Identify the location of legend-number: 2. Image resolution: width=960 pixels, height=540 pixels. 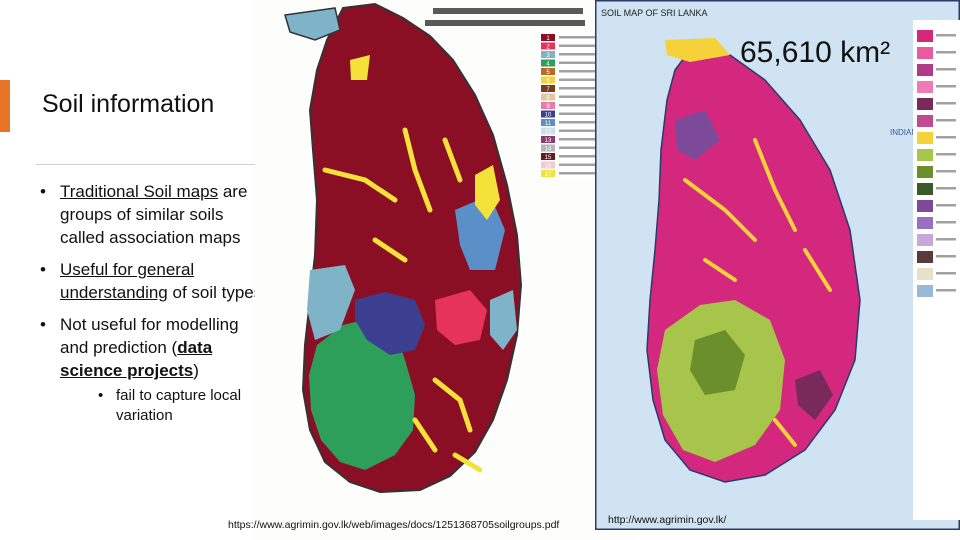
(548, 48).